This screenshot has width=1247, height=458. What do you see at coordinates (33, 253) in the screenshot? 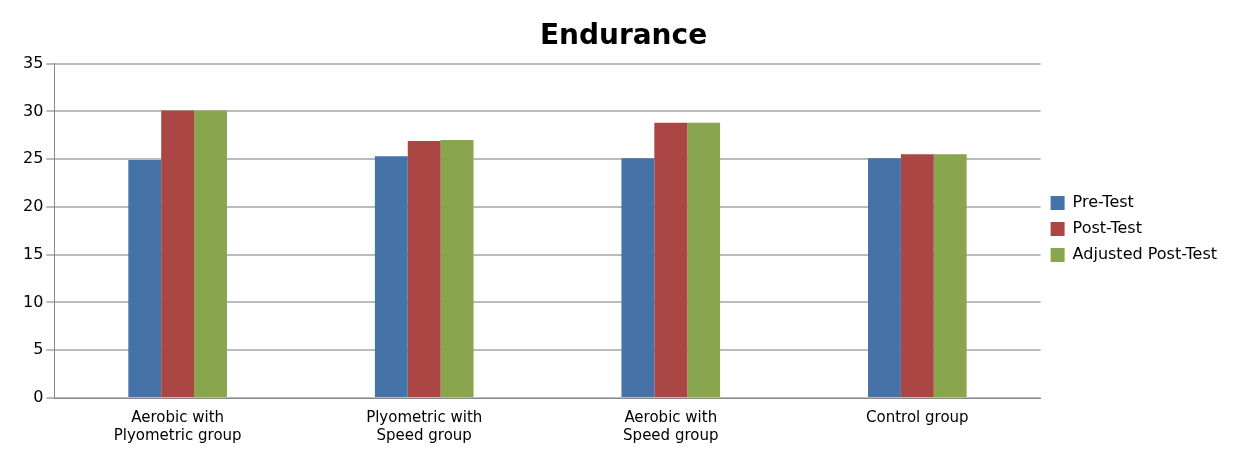
I see `y-tick-label: 15` at bounding box center [33, 253].